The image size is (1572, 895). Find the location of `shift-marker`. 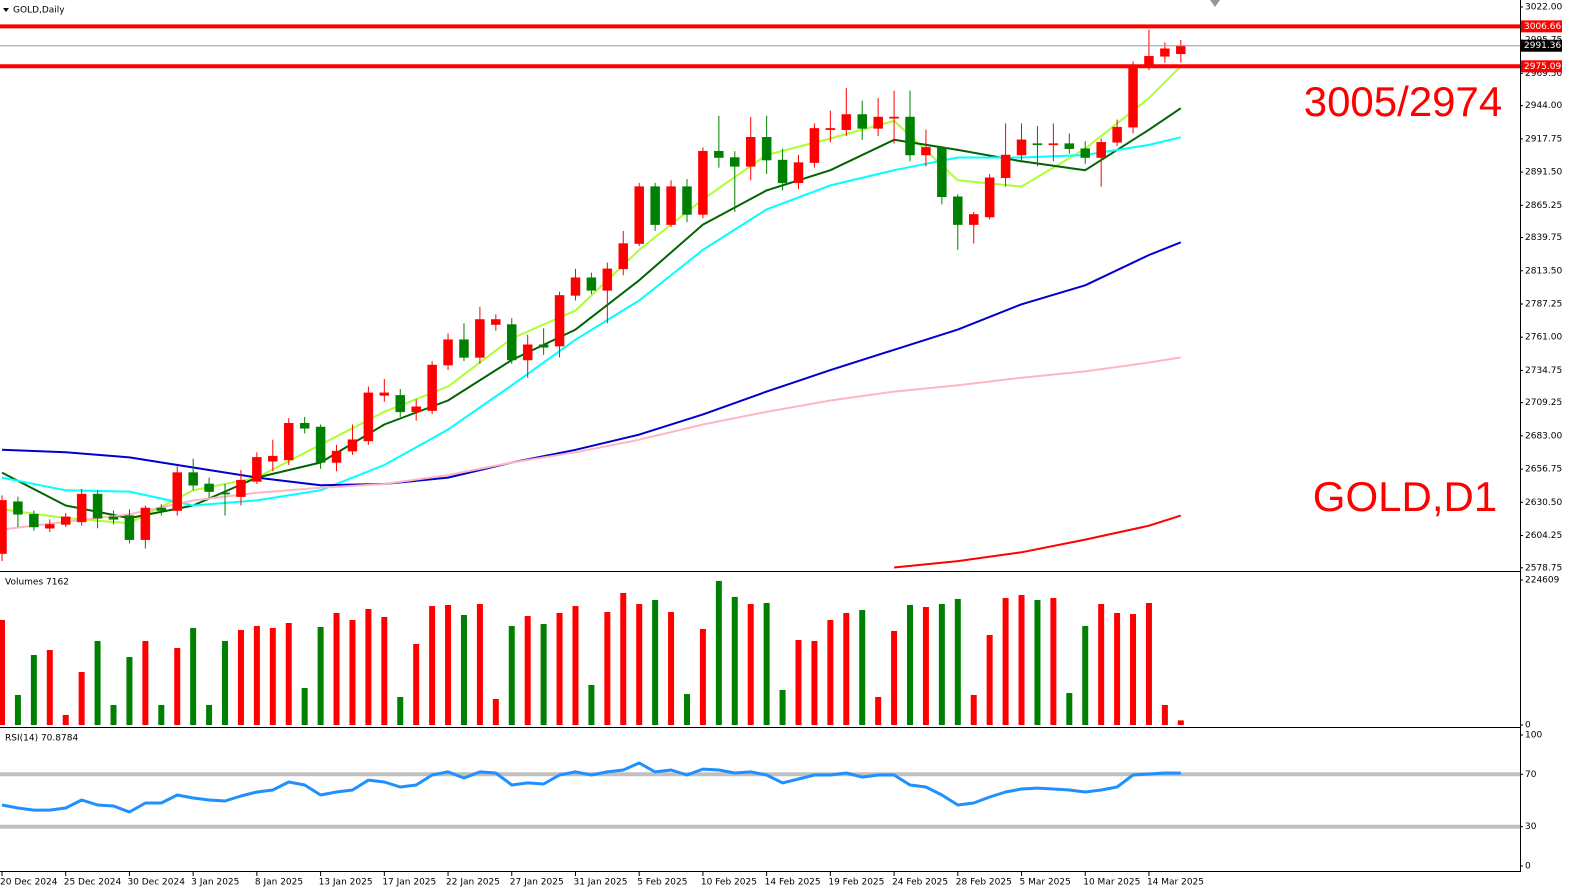

shift-marker is located at coordinates (1215, 3).